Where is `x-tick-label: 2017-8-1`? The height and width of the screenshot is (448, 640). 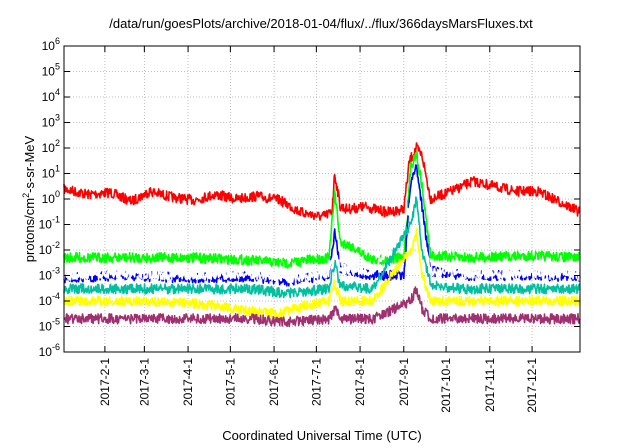 x-tick-label: 2017-8-1 is located at coordinates (360, 382).